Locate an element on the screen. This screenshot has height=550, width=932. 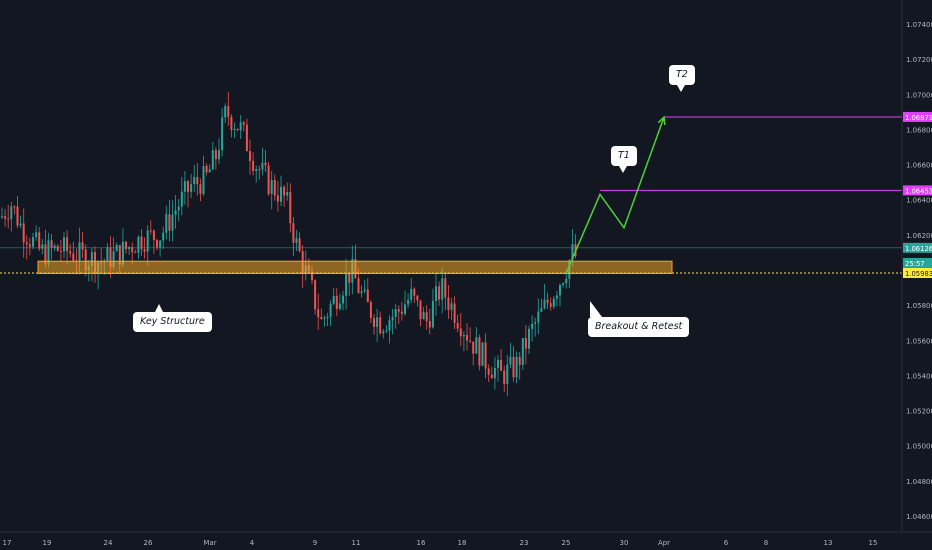
y-tick-label: 1.05600 is located at coordinates (919, 341).